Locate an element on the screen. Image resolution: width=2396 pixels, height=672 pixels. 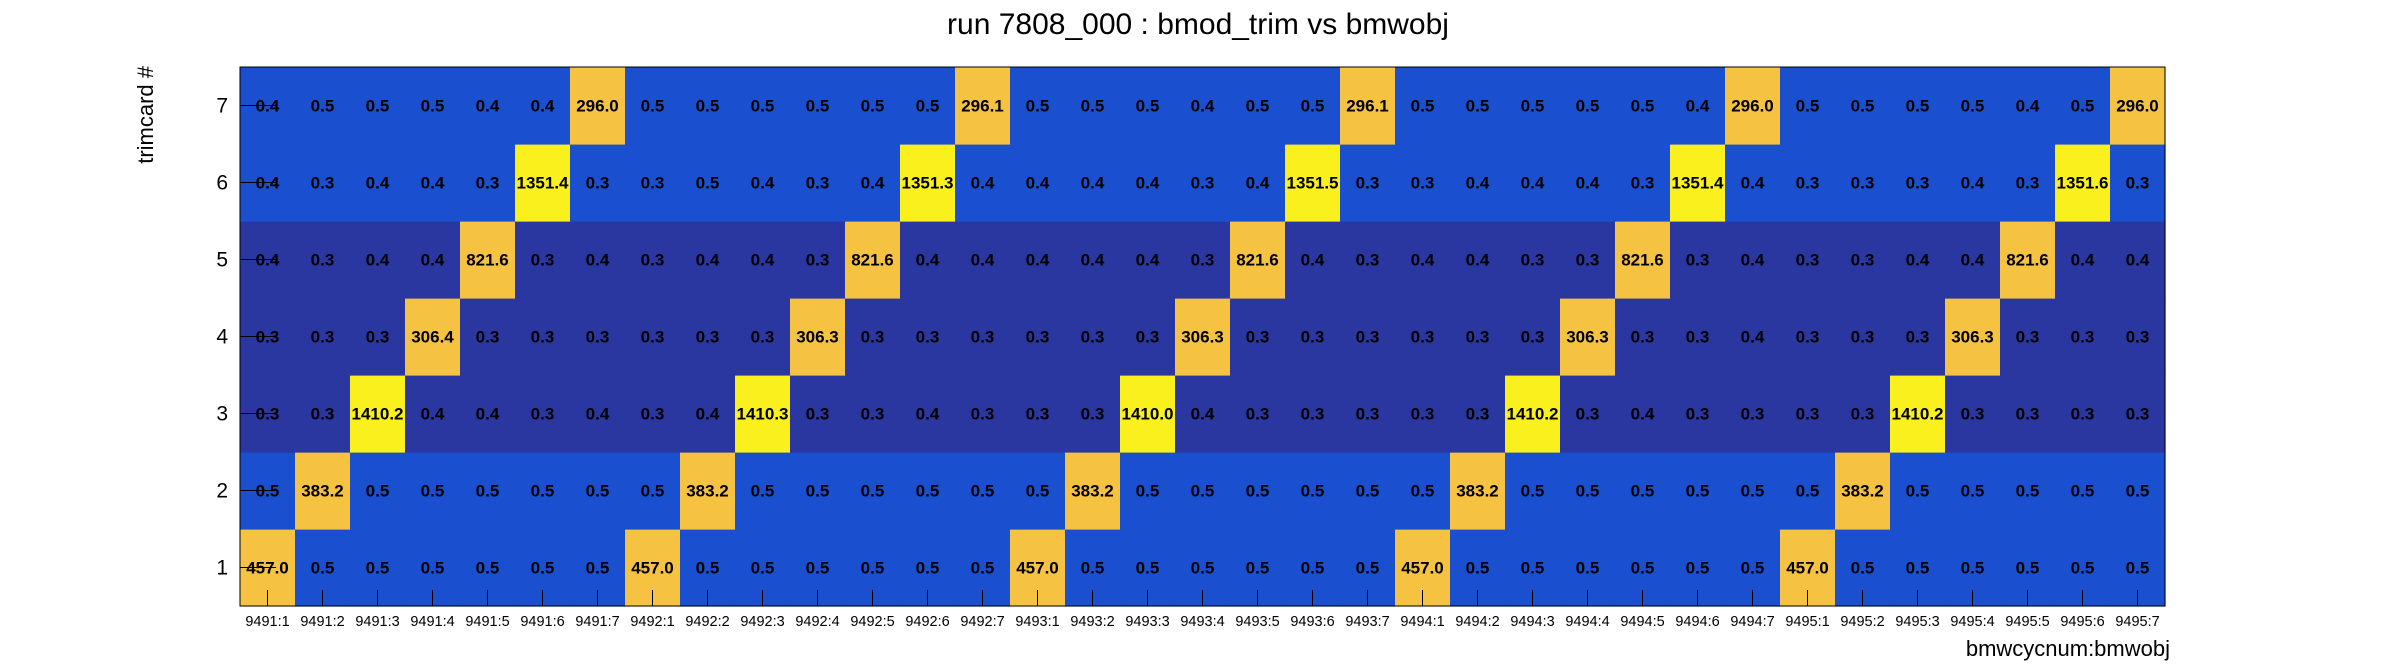
y-tick-label: 7 is located at coordinates (222, 106).